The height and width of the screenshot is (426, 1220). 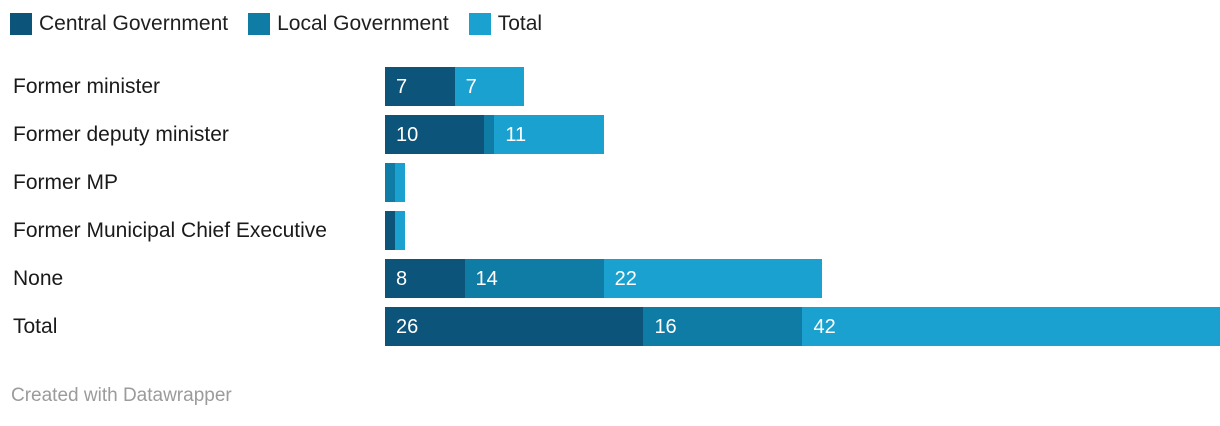 What do you see at coordinates (520, 23) in the screenshot?
I see `legend-label: Total` at bounding box center [520, 23].